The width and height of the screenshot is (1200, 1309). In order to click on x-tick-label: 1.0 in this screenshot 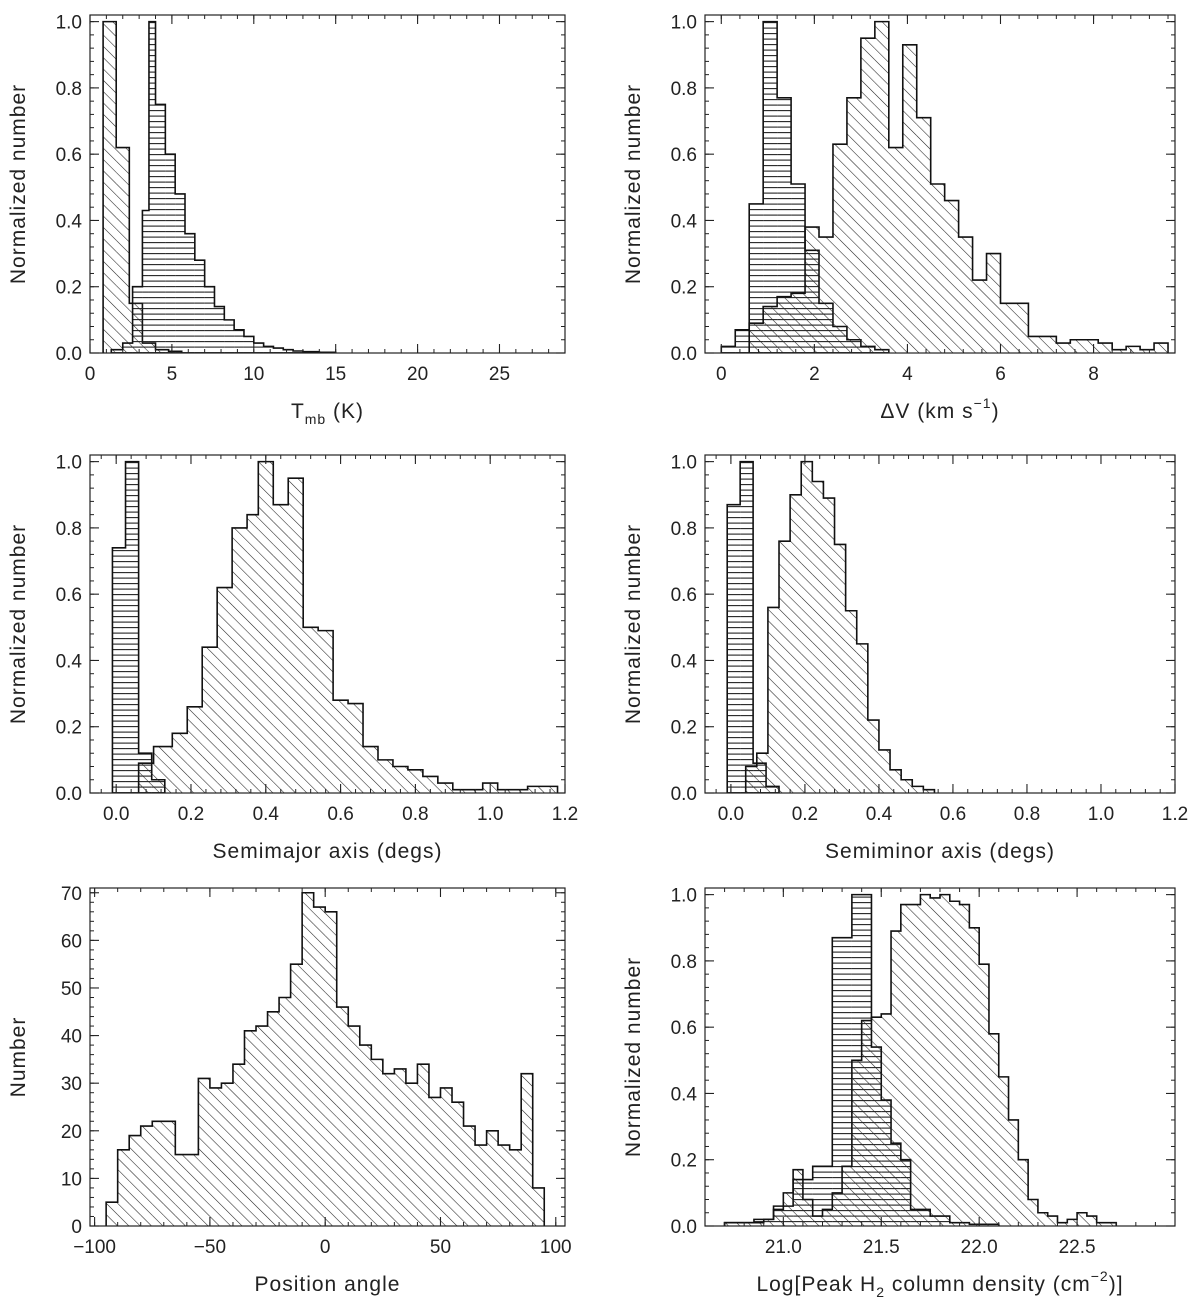, I will do `click(1101, 814)`.